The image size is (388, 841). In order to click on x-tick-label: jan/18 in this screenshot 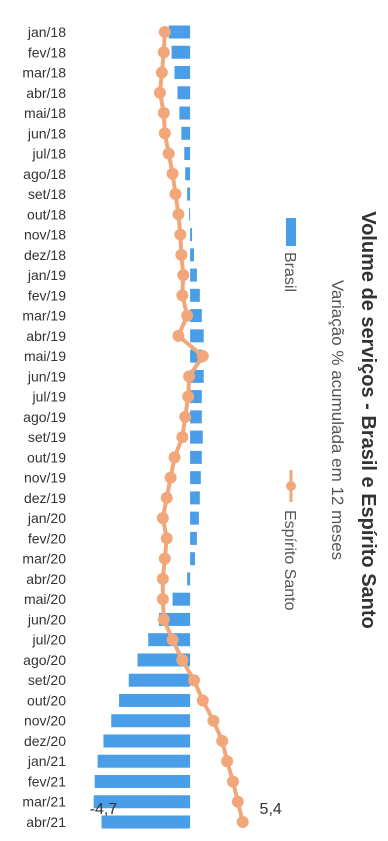, I will do `click(46, 32)`.